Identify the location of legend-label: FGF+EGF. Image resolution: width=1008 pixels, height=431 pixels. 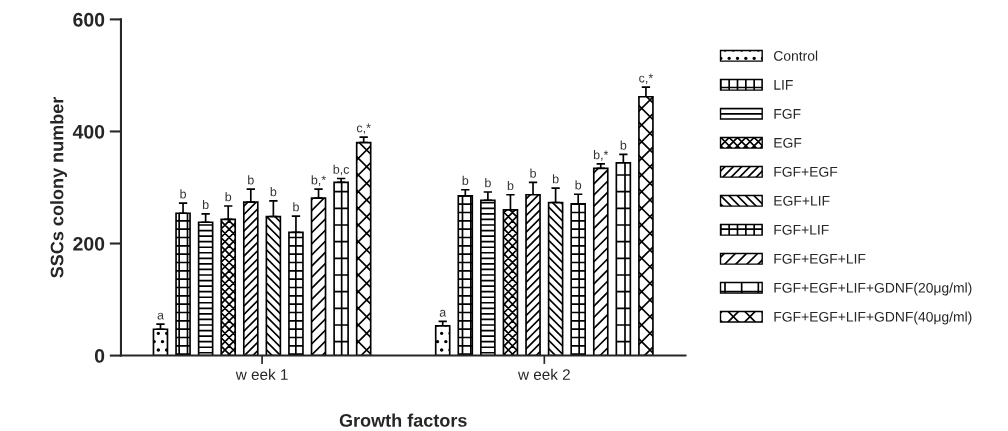
(806, 171).